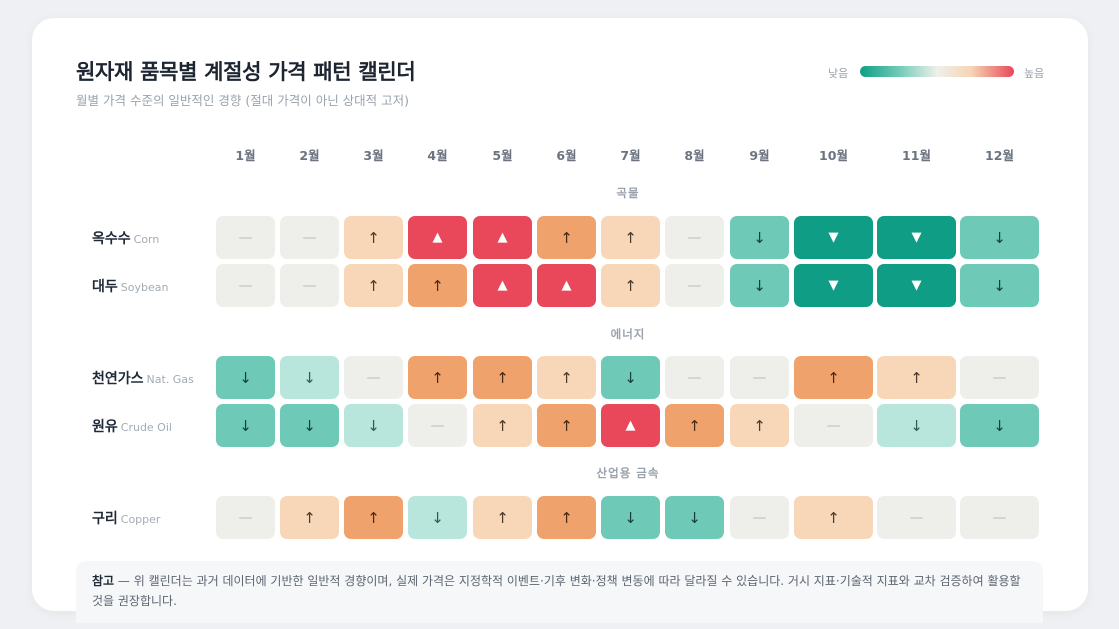 The height and width of the screenshot is (629, 1119). Describe the element at coordinates (118, 379) in the screenshot. I see `row-label-korean: 천연가스` at that location.